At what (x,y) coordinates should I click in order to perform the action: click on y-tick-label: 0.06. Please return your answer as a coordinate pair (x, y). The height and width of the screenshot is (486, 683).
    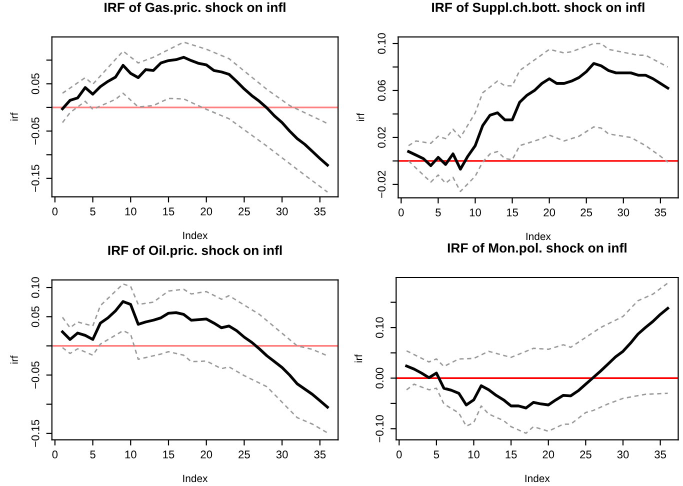
    Looking at the image, I should click on (382, 90).